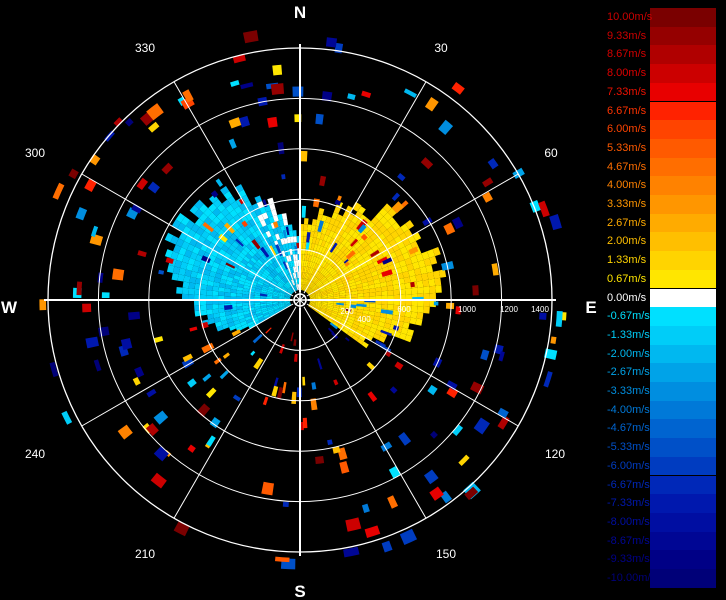  What do you see at coordinates (364, 319) in the screenshot?
I see `range-tick-label: 400` at bounding box center [364, 319].